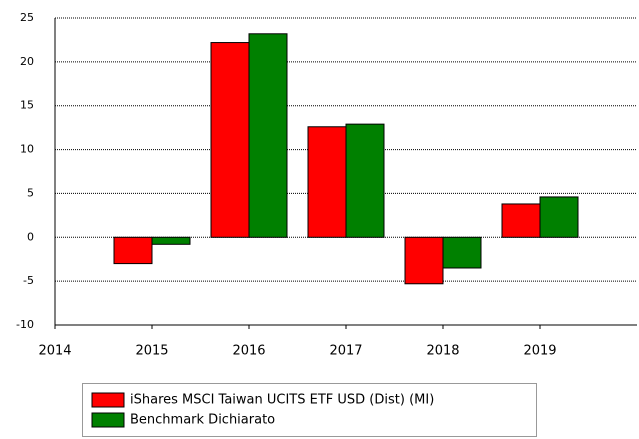 The height and width of the screenshot is (439, 639). Describe the element at coordinates (25, 324) in the screenshot. I see `y-tick-label: -10` at that location.